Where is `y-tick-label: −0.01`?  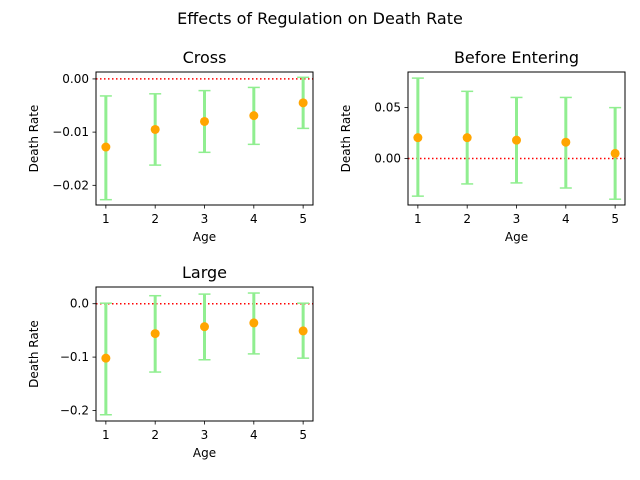
y-tick-label: −0.01 is located at coordinates (70, 132).